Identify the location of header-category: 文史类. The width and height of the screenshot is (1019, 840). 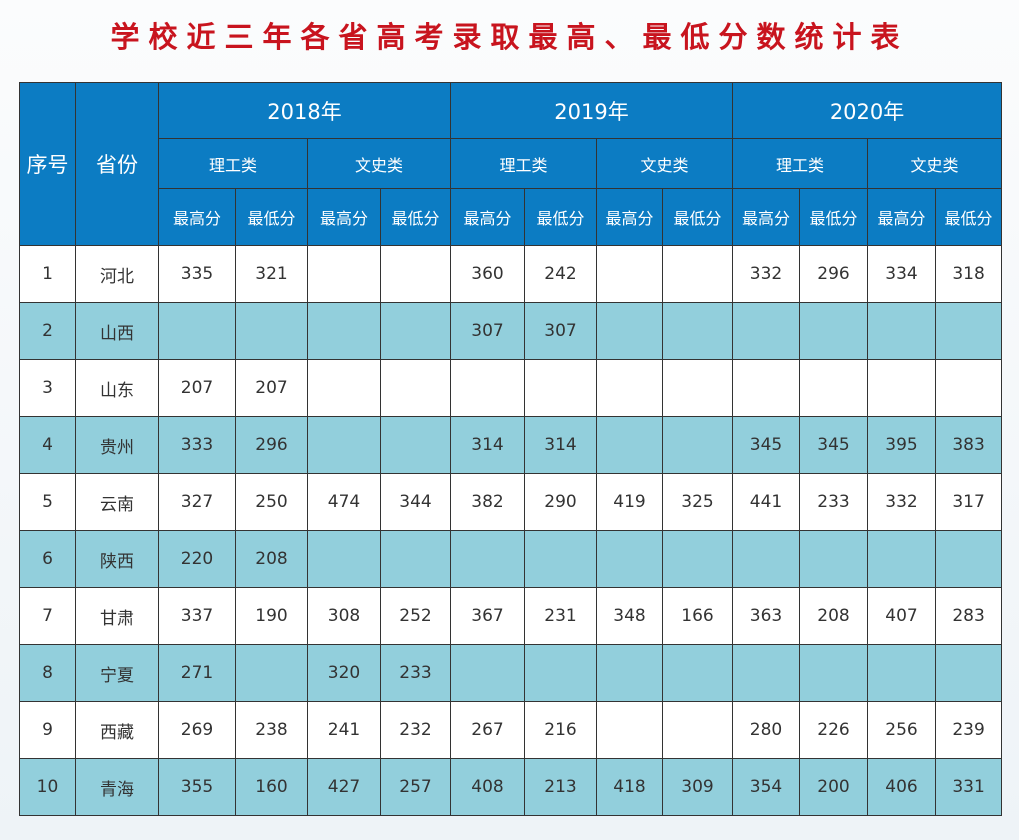
(379, 163).